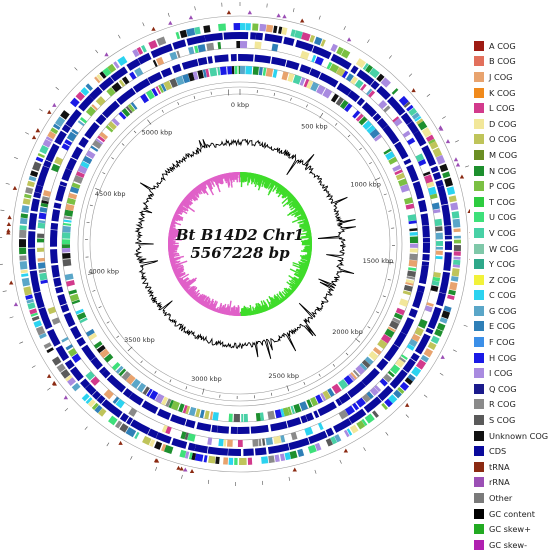 The width and height of the screenshot is (550, 553). I want to click on legend-label: O COG, so click(503, 139).